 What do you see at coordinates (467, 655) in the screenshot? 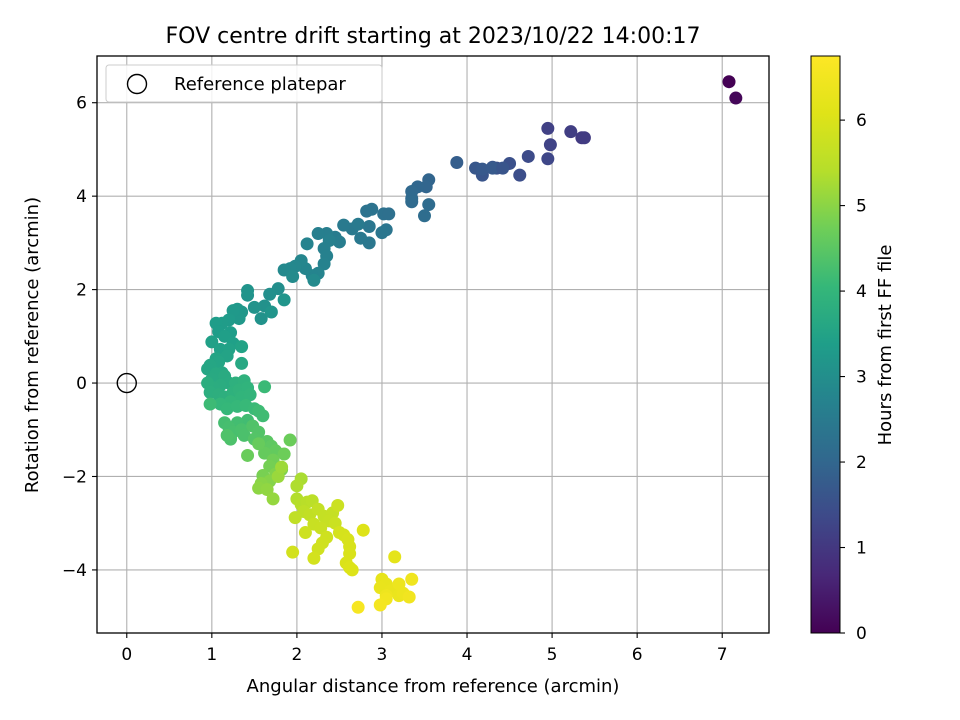
I see `x-tick-label: 4` at bounding box center [467, 655].